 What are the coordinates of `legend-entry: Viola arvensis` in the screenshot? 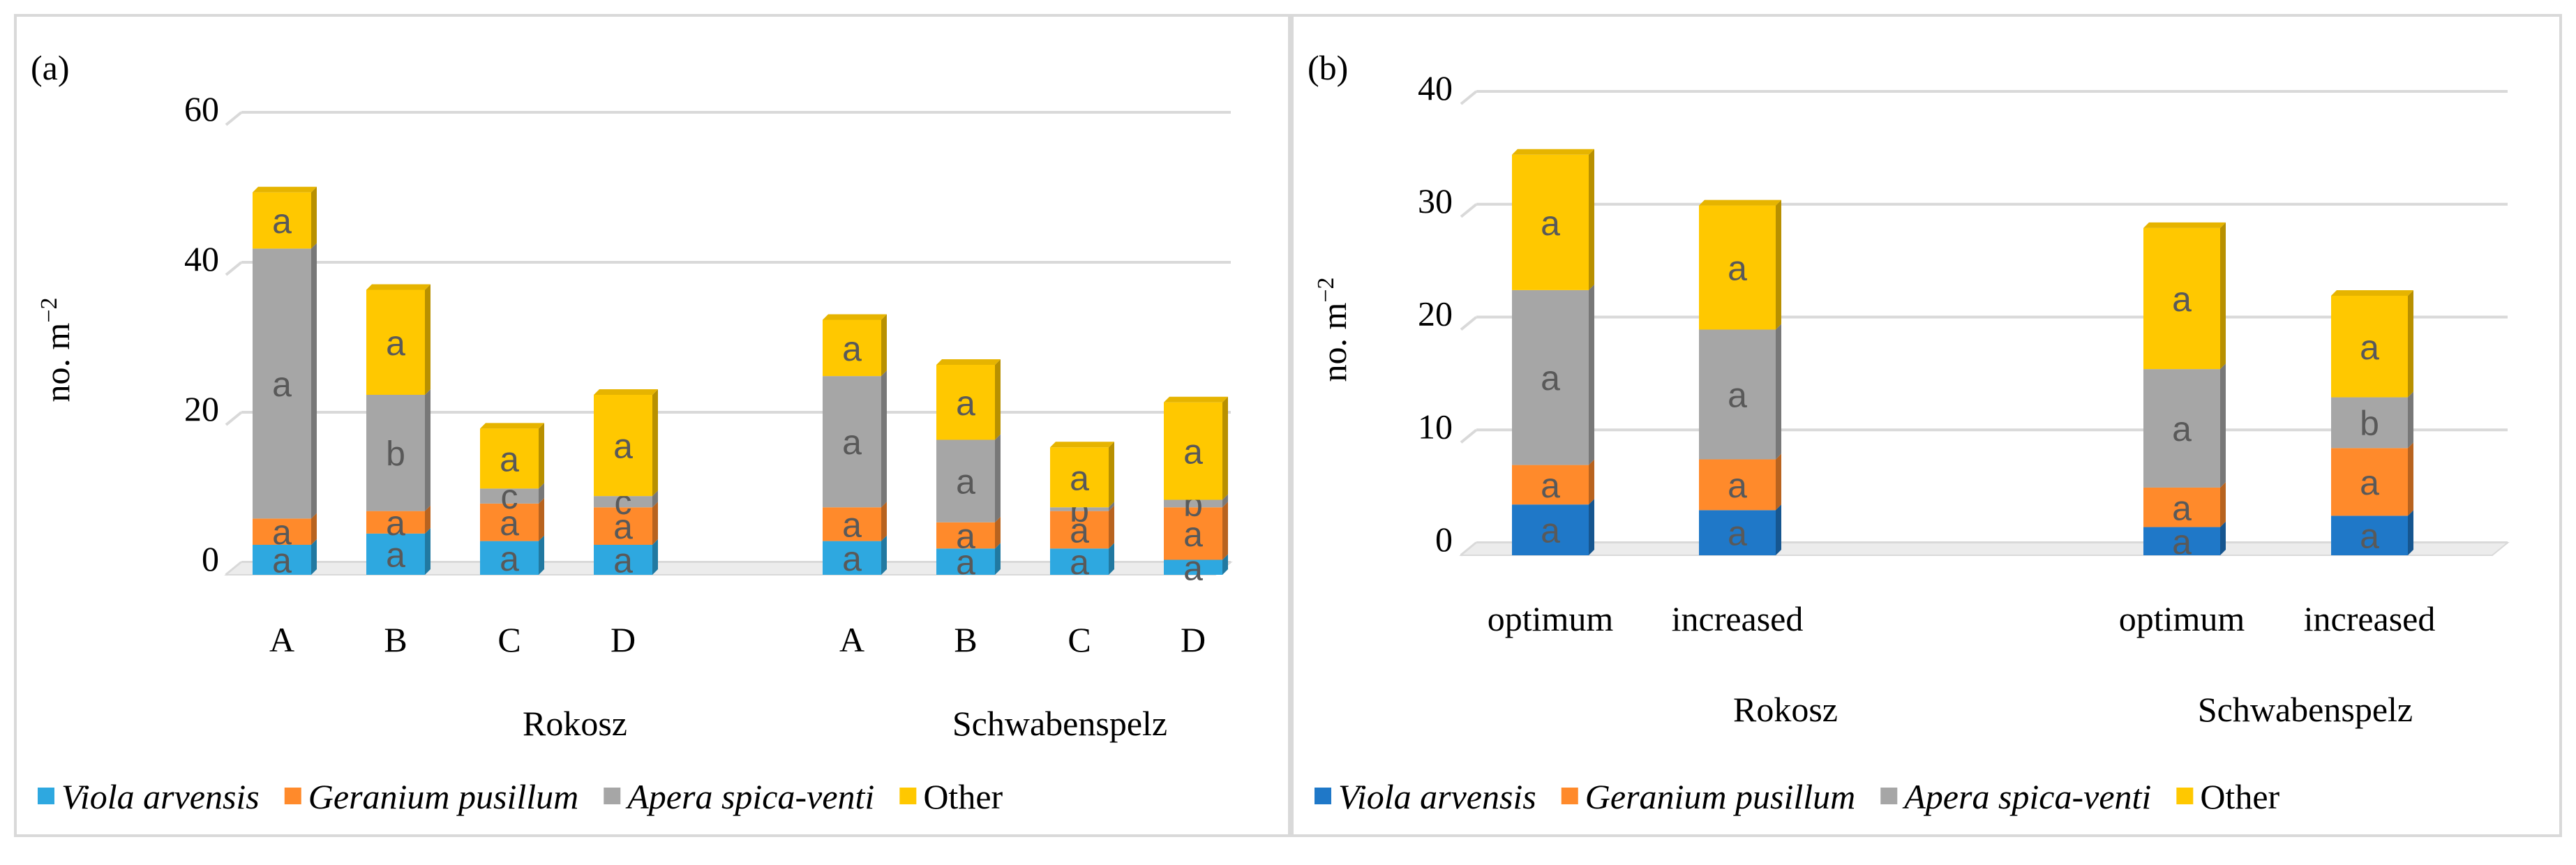 It's located at (1437, 796).